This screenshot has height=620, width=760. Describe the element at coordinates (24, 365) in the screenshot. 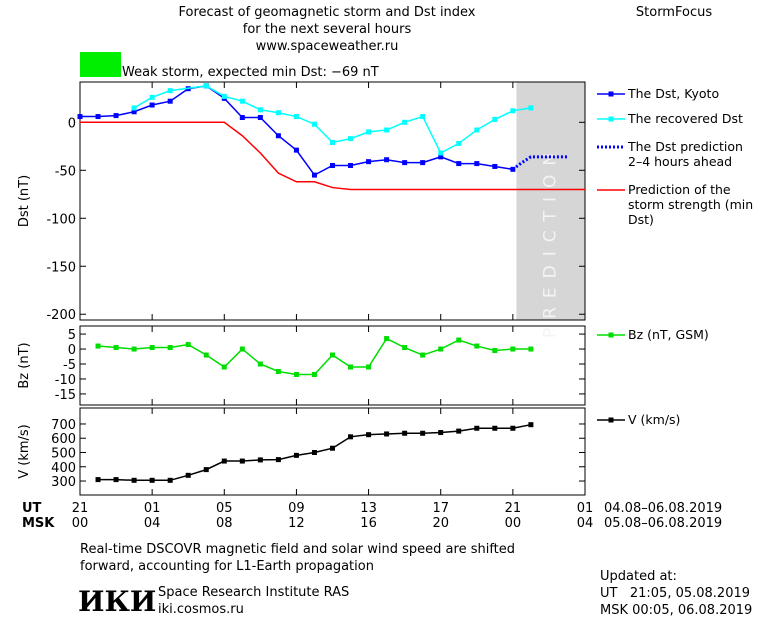

I see `y-axis-label: Bz (nT)` at that location.